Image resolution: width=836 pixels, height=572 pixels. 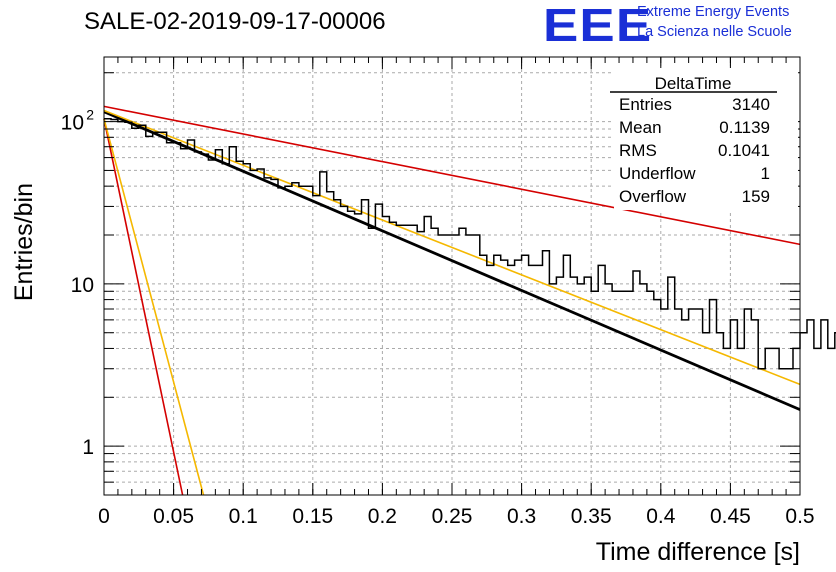 What do you see at coordinates (452, 516) in the screenshot?
I see `x-tick-label: 0.25` at bounding box center [452, 516].